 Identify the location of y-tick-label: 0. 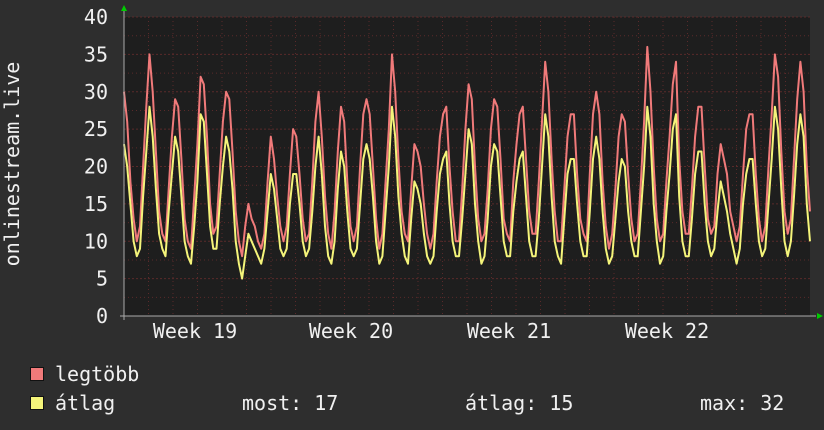
(102, 316).